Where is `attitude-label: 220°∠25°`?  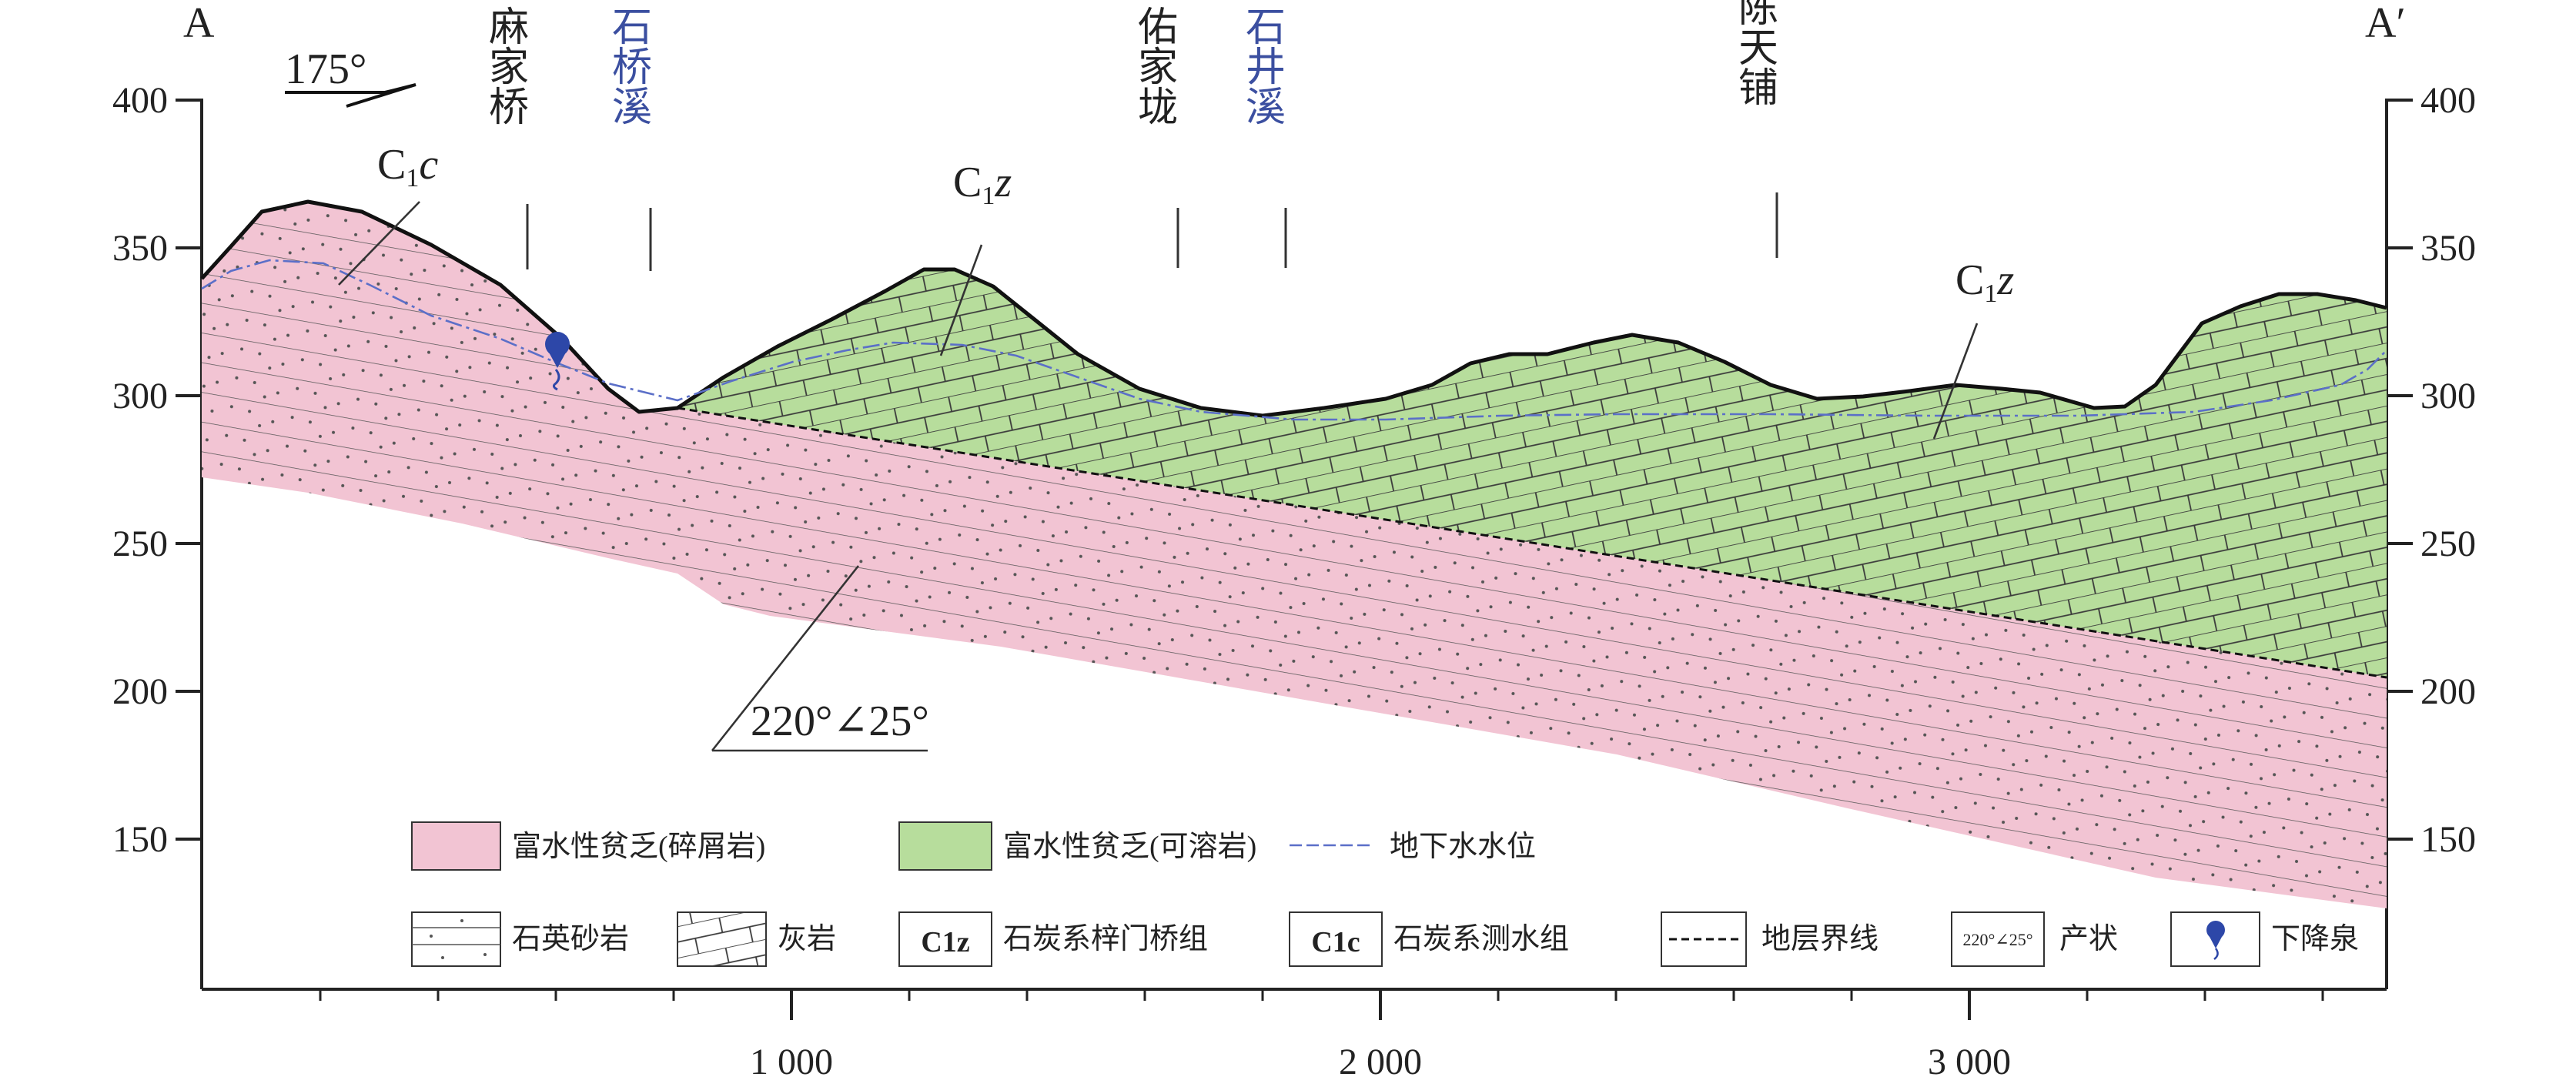
attitude-label: 220°∠25° is located at coordinates (840, 721).